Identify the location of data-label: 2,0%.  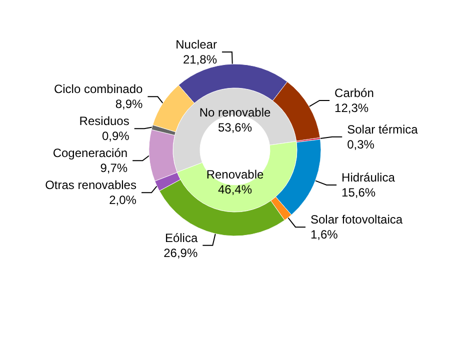
(123, 200).